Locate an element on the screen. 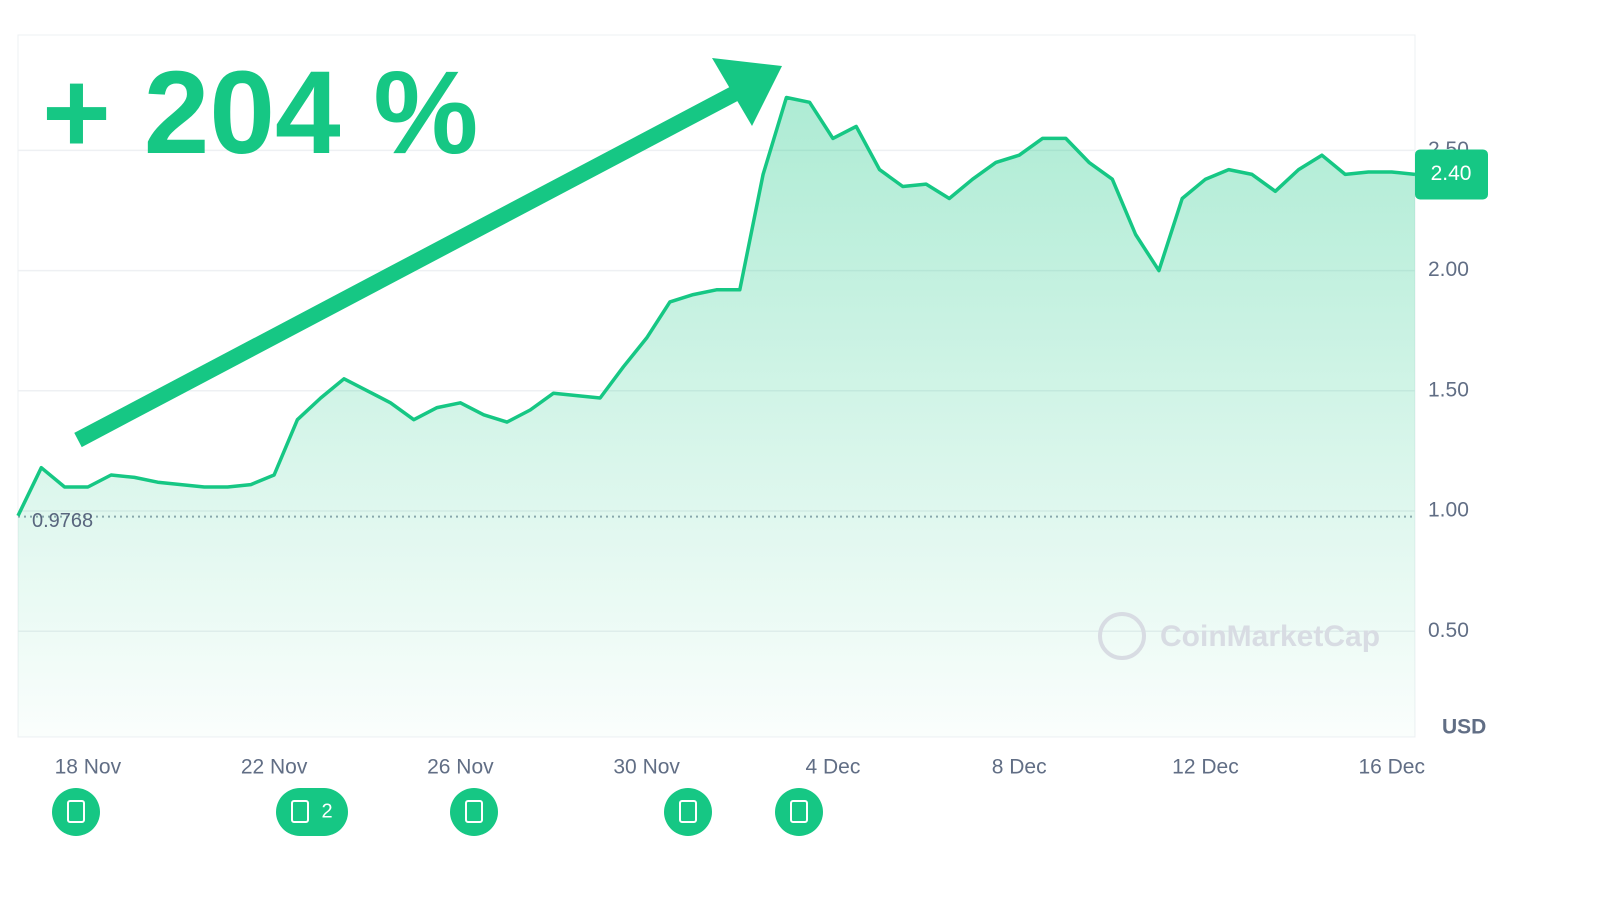  x-tick-label: 30 Nov is located at coordinates (646, 767).